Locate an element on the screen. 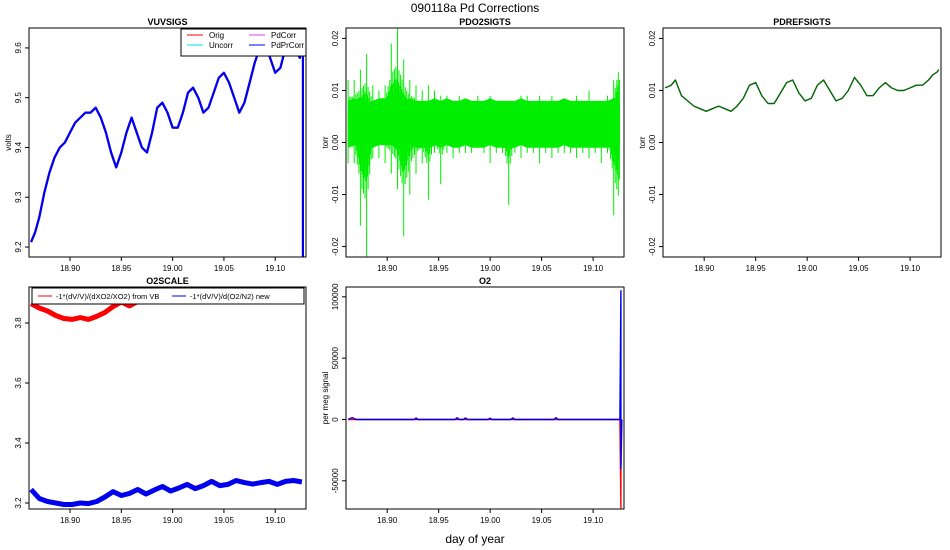  y-tick-label: 3.4 is located at coordinates (18, 443).